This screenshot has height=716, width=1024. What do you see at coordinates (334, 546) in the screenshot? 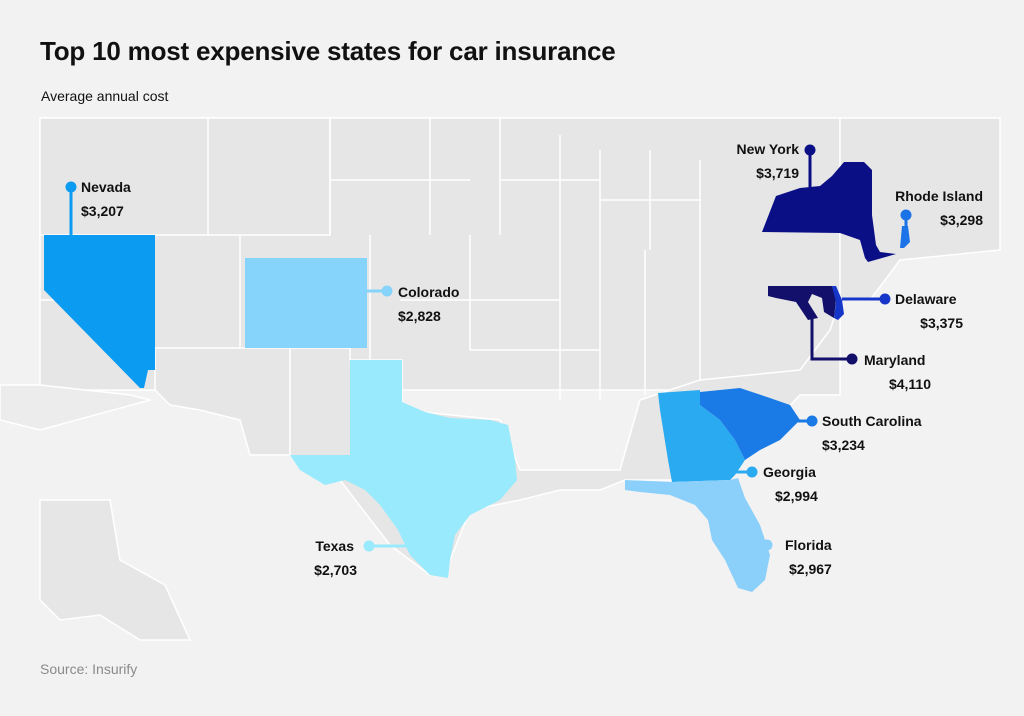
I see `label-texas-name: Texas` at bounding box center [334, 546].